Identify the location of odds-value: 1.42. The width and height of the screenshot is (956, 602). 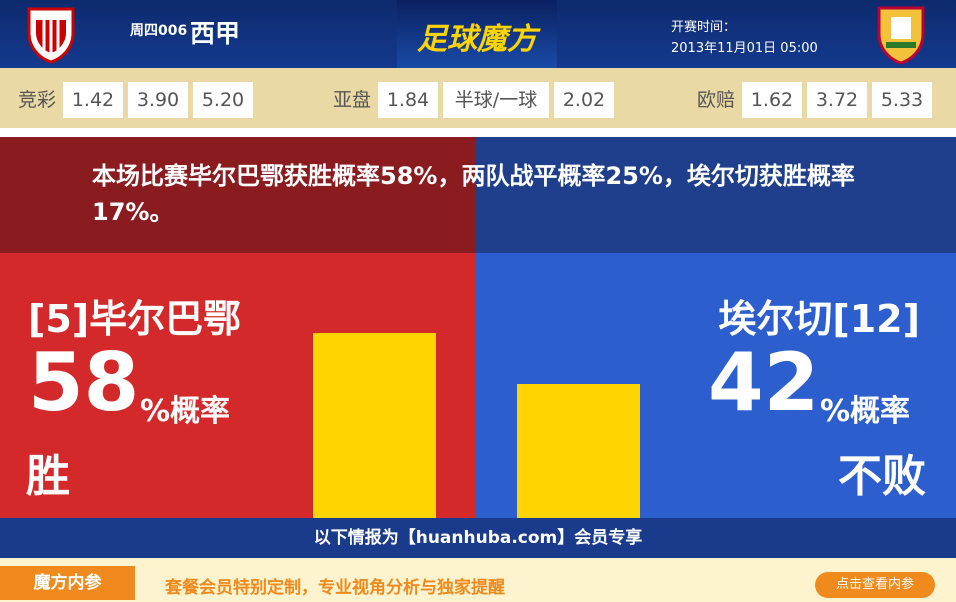
(93, 100).